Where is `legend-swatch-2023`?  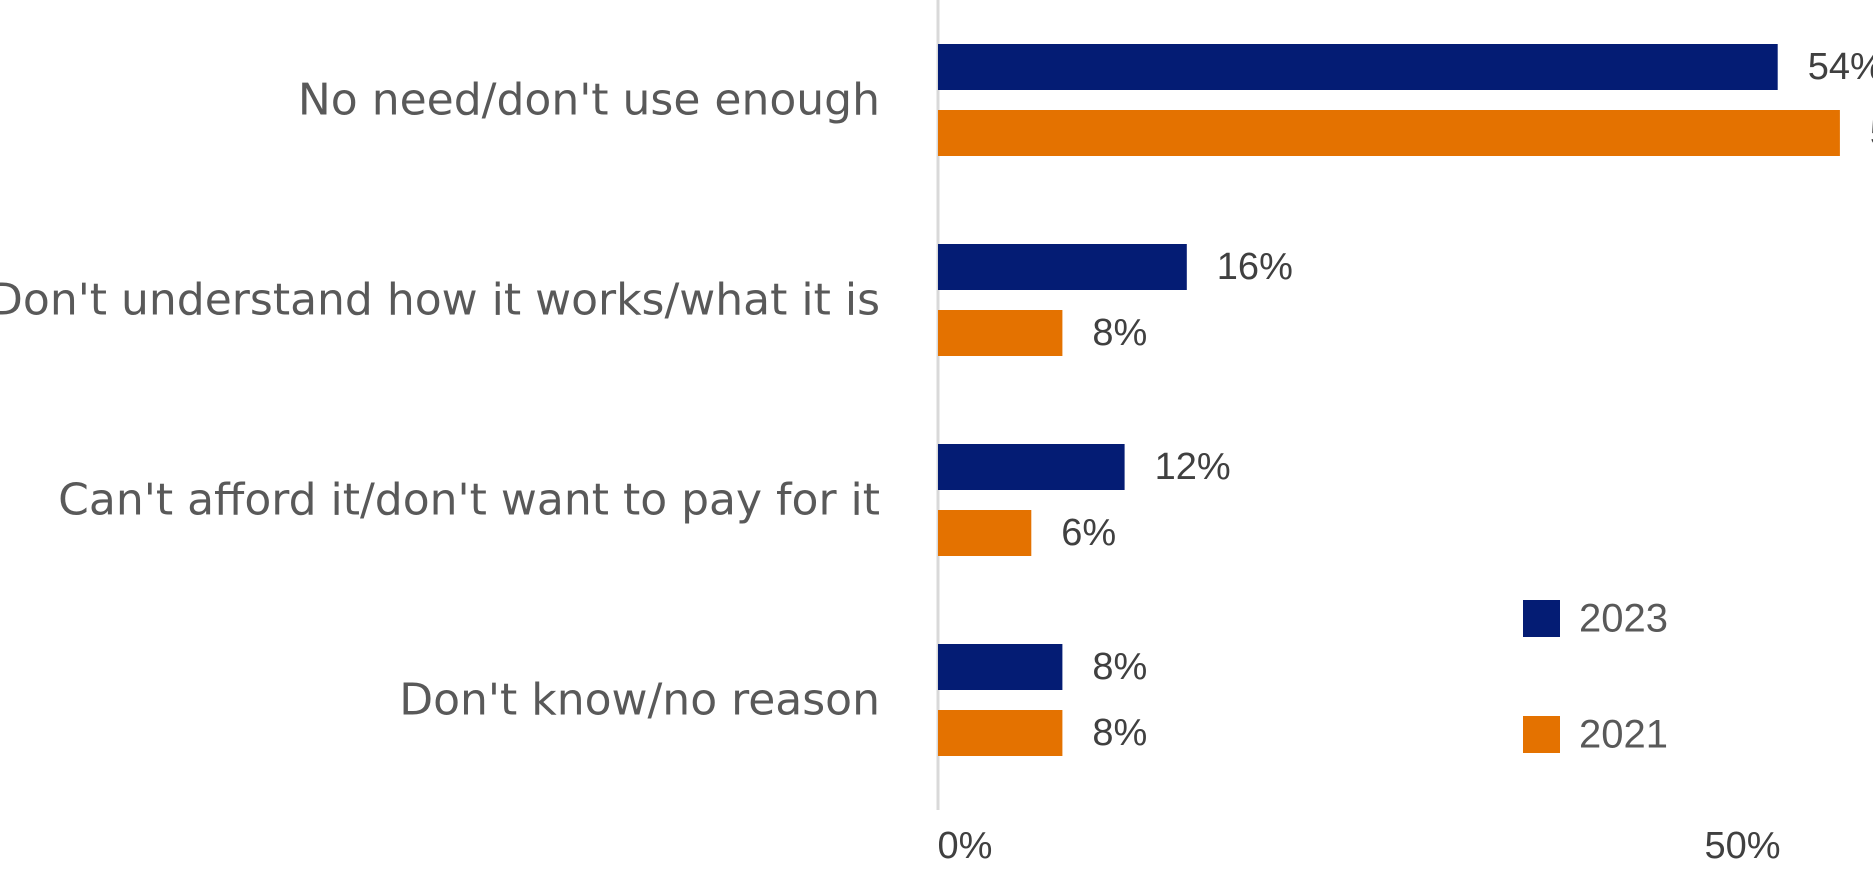
legend-swatch-2023 is located at coordinates (1541, 618).